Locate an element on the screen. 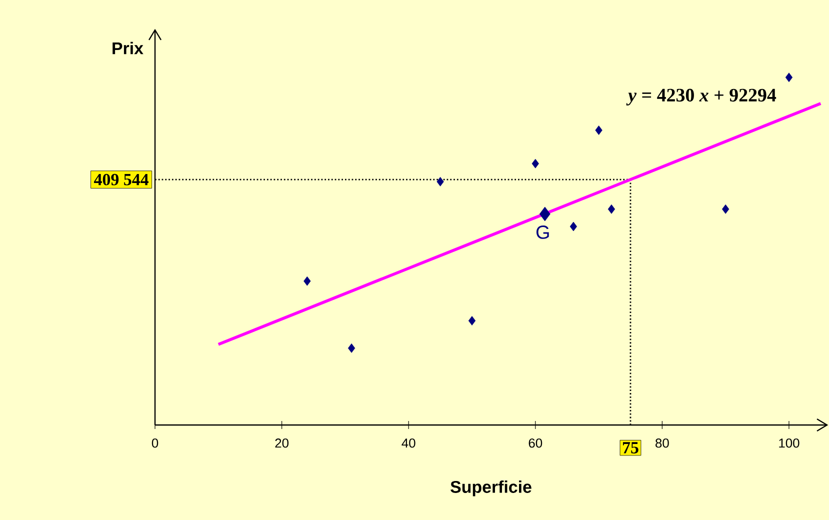 Image resolution: width=829 pixels, height=520 pixels. annotation: y = 4230 x + 92294 is located at coordinates (701, 97).